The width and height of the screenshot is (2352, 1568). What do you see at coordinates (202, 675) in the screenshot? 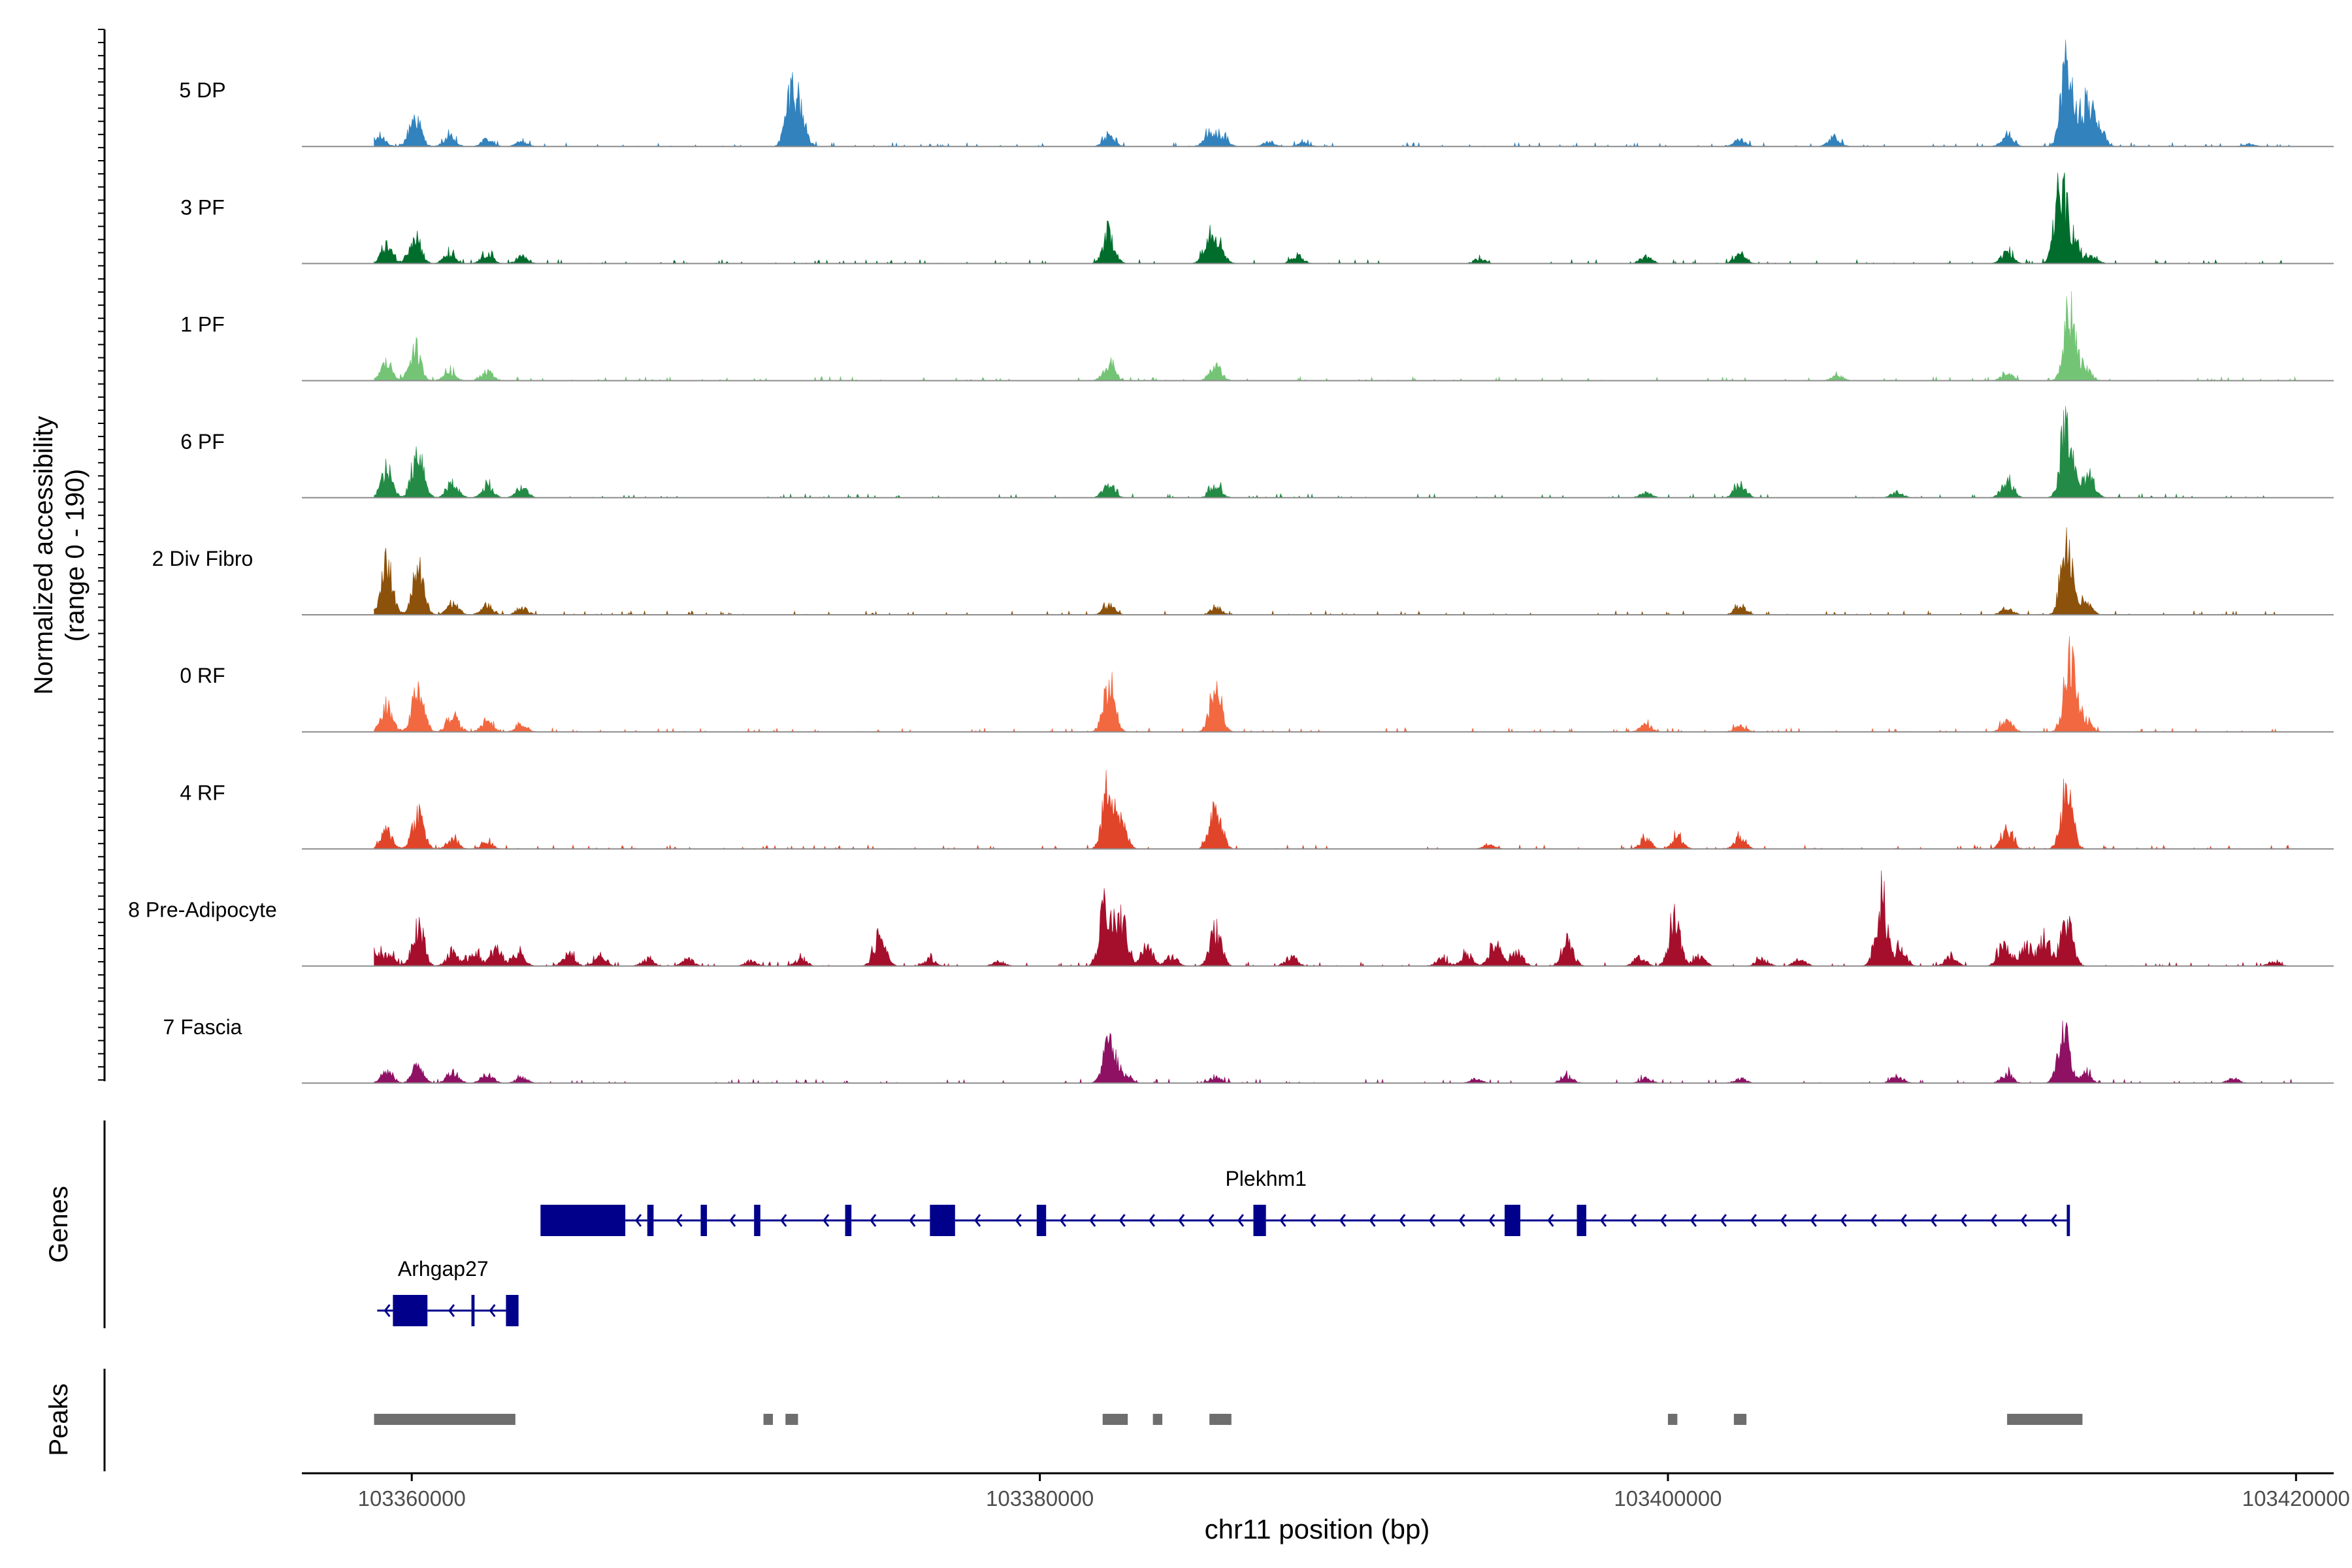
I see `track-label: 0 RF` at bounding box center [202, 675].